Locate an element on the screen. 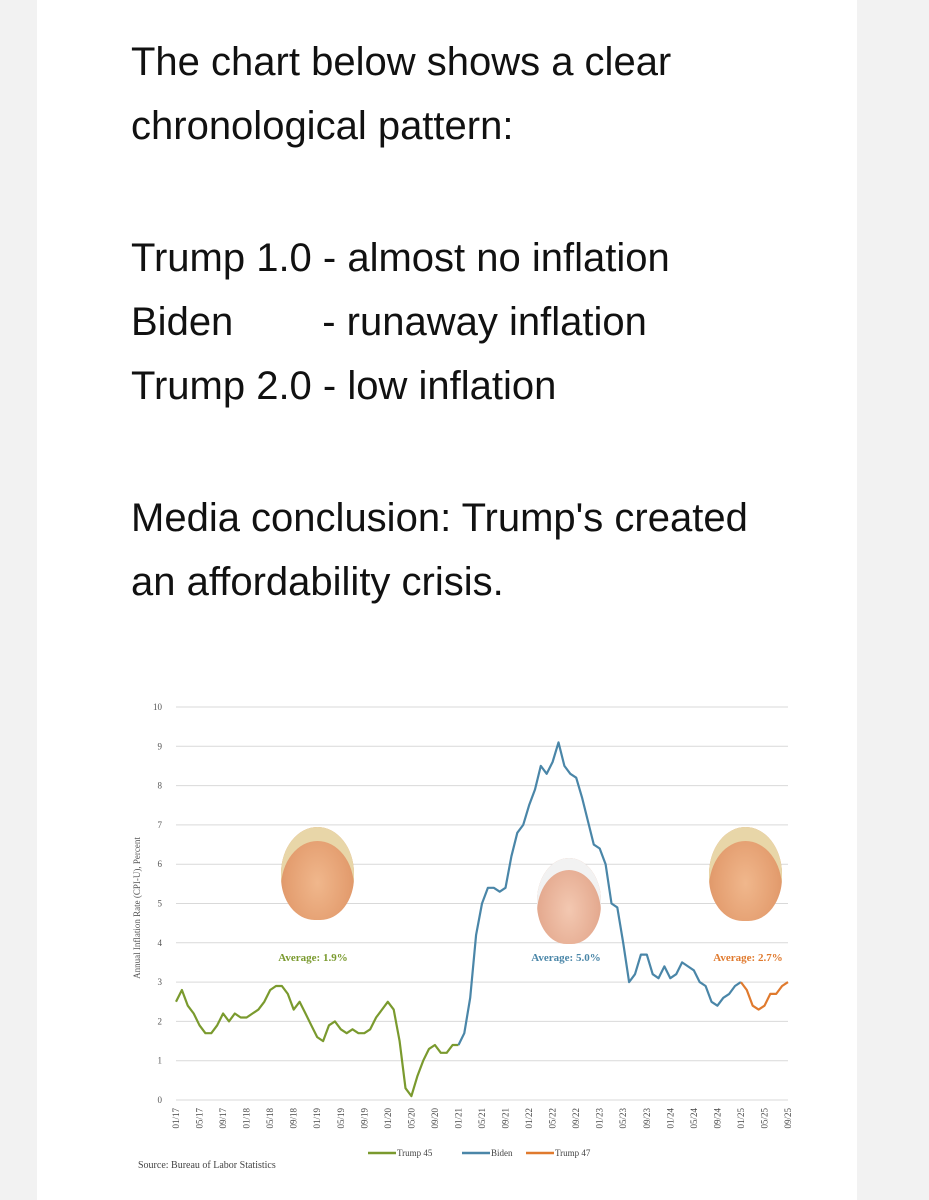 This screenshot has height=1200, width=929. biden-face-icon is located at coordinates (569, 901).